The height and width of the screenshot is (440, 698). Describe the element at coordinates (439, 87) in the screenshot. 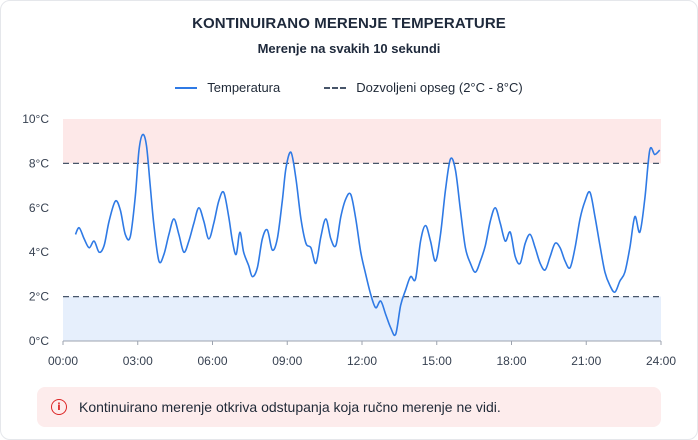

I see `legend-label-range: Dozvoljeni opseg (2°C - 8°C)` at that location.